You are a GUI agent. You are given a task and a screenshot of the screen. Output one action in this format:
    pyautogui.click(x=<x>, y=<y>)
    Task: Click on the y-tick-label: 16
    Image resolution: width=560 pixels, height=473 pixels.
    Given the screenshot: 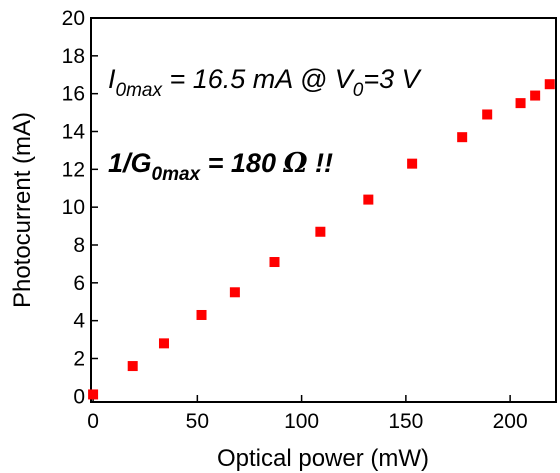 What is the action you would take?
    pyautogui.click(x=73, y=94)
    